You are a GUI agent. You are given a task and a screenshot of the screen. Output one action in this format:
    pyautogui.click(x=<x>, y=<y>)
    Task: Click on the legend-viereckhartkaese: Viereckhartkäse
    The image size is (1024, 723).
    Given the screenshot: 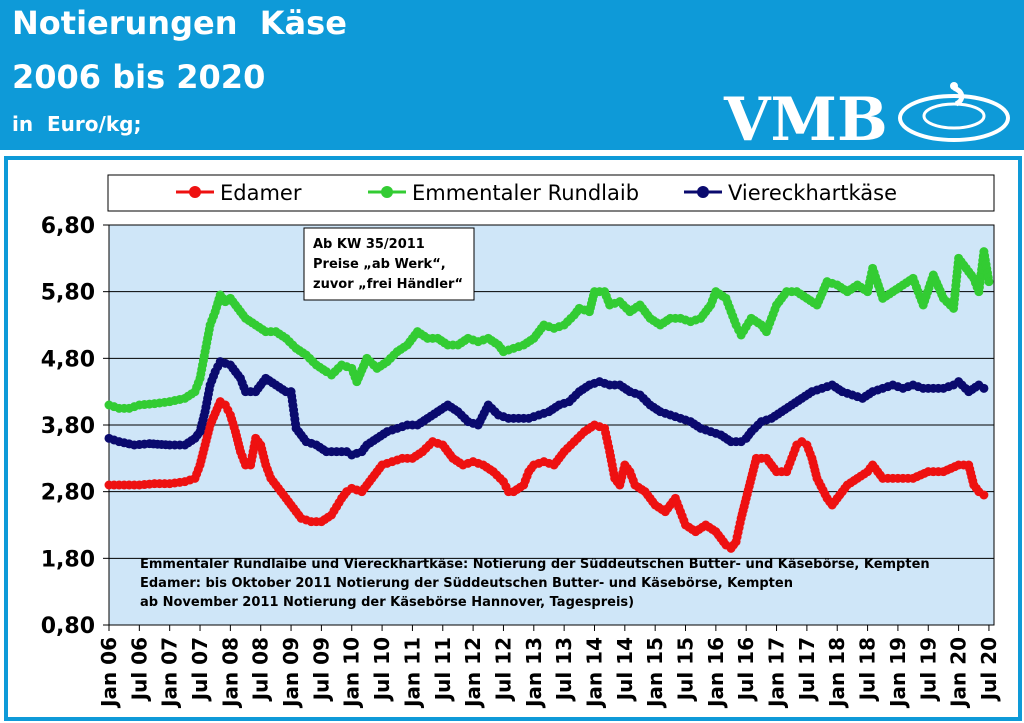 What is the action you would take?
    pyautogui.click(x=790, y=193)
    